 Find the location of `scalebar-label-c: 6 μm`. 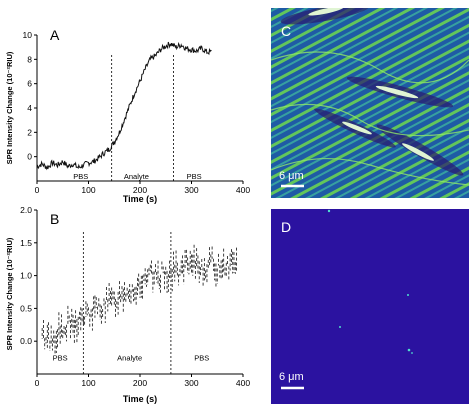

scalebar-label-c: 6 μm is located at coordinates (291, 176).